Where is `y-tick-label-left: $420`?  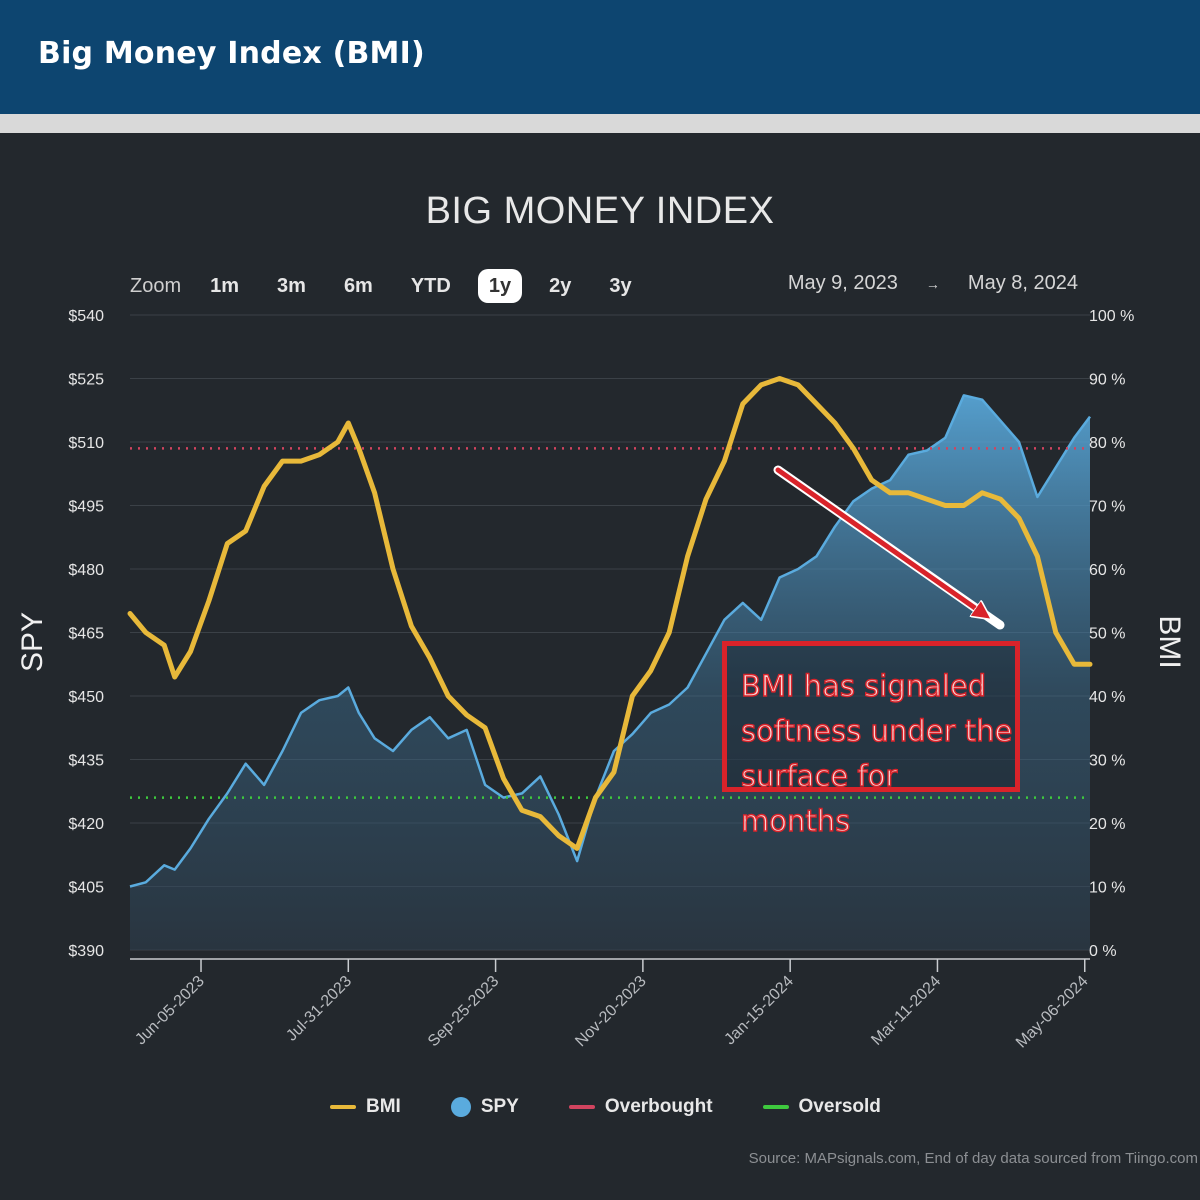 y-tick-label-left: $420 is located at coordinates (86, 824).